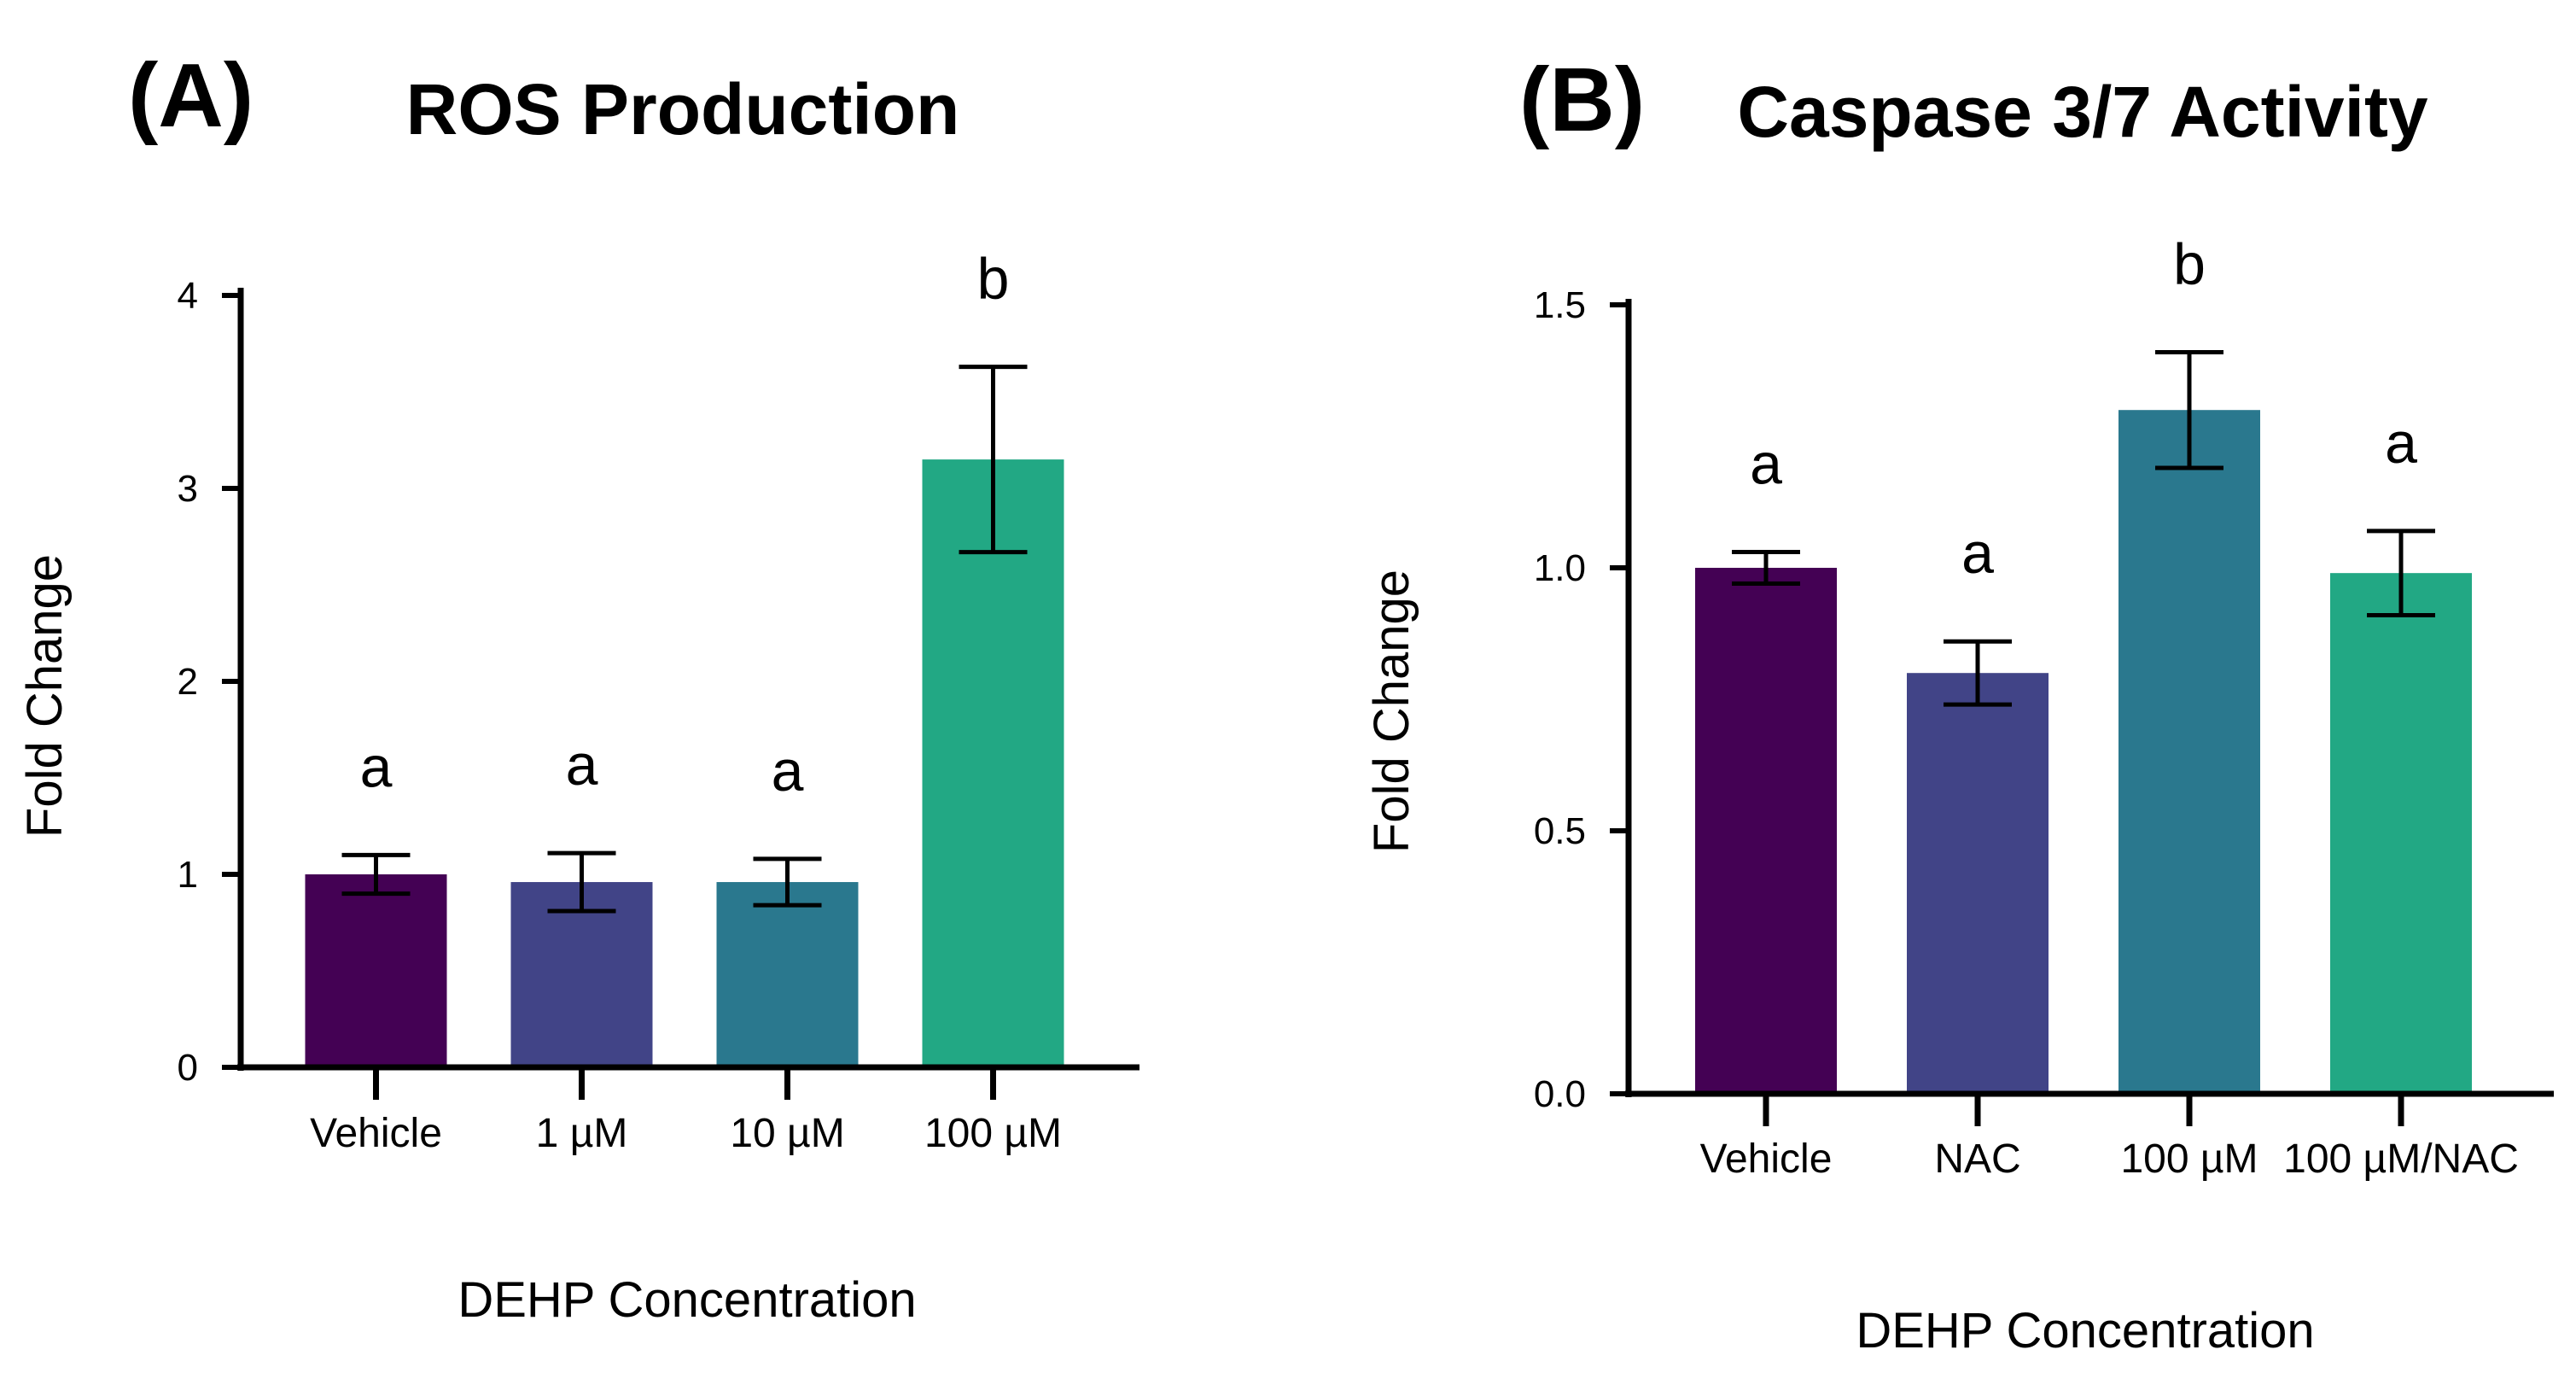 The image size is (2576, 1373). I want to click on chart-title: Caspase 3/7 Activity, so click(2082, 112).